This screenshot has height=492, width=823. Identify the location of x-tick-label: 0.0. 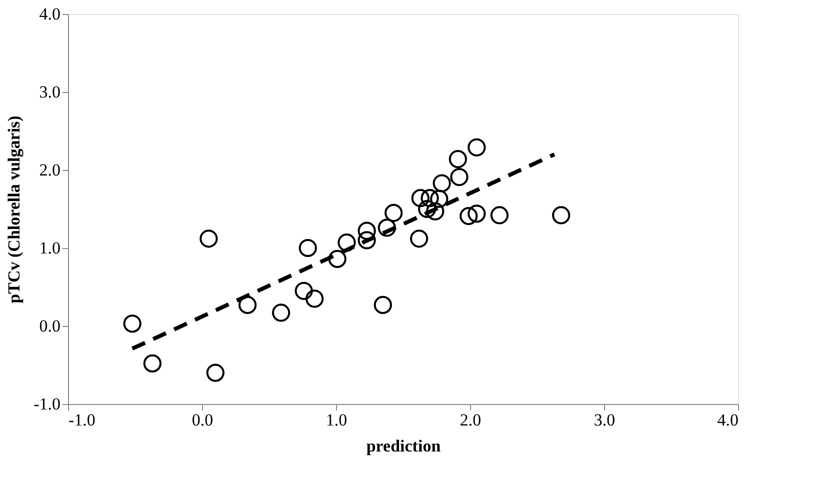
(203, 420).